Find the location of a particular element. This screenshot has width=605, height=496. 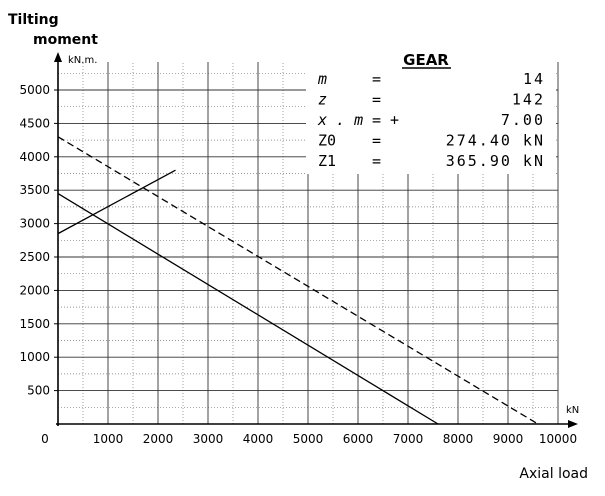

x-tick-label: 3000 is located at coordinates (208, 439).